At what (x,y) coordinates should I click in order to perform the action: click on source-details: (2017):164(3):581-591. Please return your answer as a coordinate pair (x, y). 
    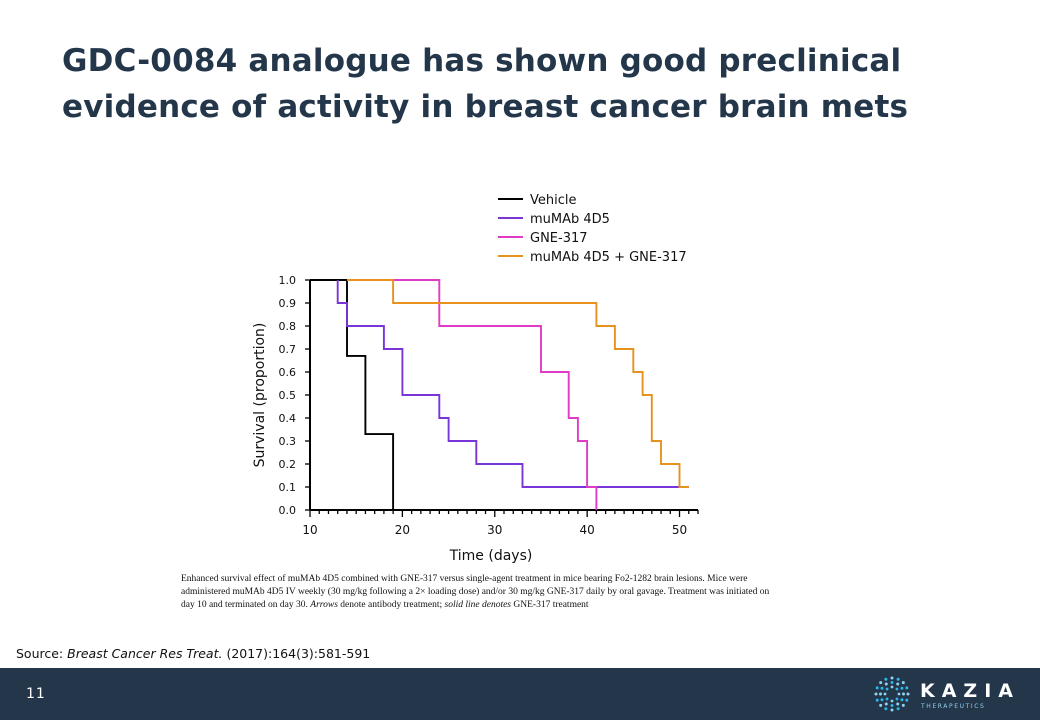
    Looking at the image, I should click on (296, 653).